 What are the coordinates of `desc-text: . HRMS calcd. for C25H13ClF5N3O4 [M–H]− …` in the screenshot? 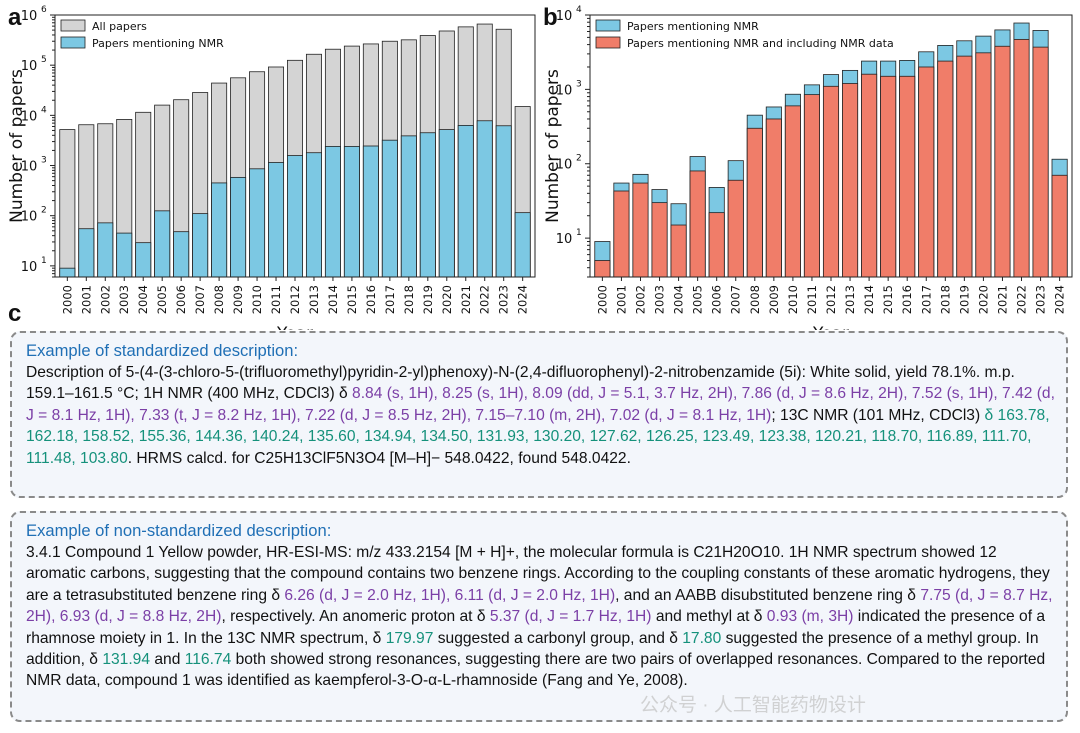 It's located at (379, 458).